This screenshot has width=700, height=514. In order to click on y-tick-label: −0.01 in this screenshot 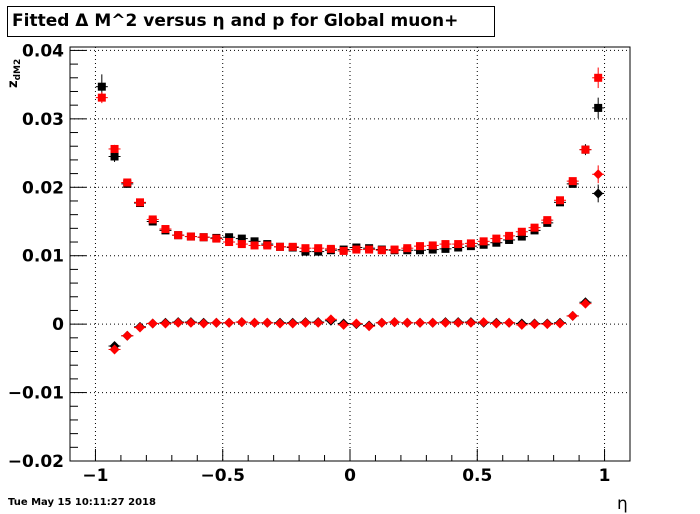, I will do `click(36, 394)`.